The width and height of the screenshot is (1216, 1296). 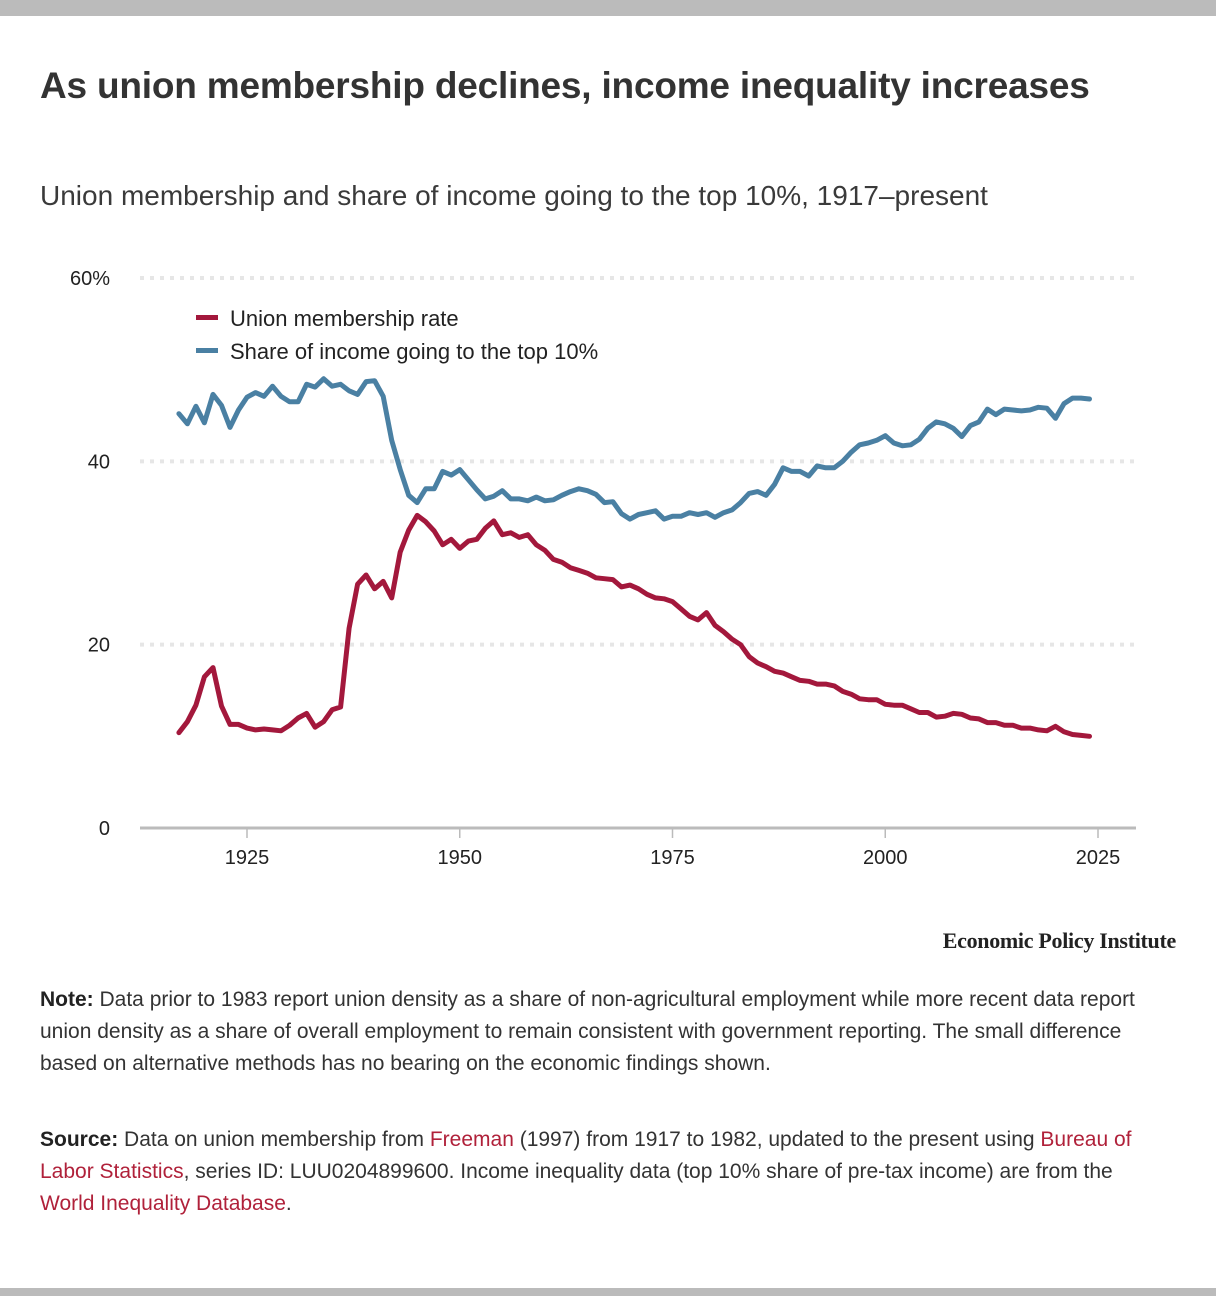 What do you see at coordinates (207, 317) in the screenshot?
I see `legend-swatch-union` at bounding box center [207, 317].